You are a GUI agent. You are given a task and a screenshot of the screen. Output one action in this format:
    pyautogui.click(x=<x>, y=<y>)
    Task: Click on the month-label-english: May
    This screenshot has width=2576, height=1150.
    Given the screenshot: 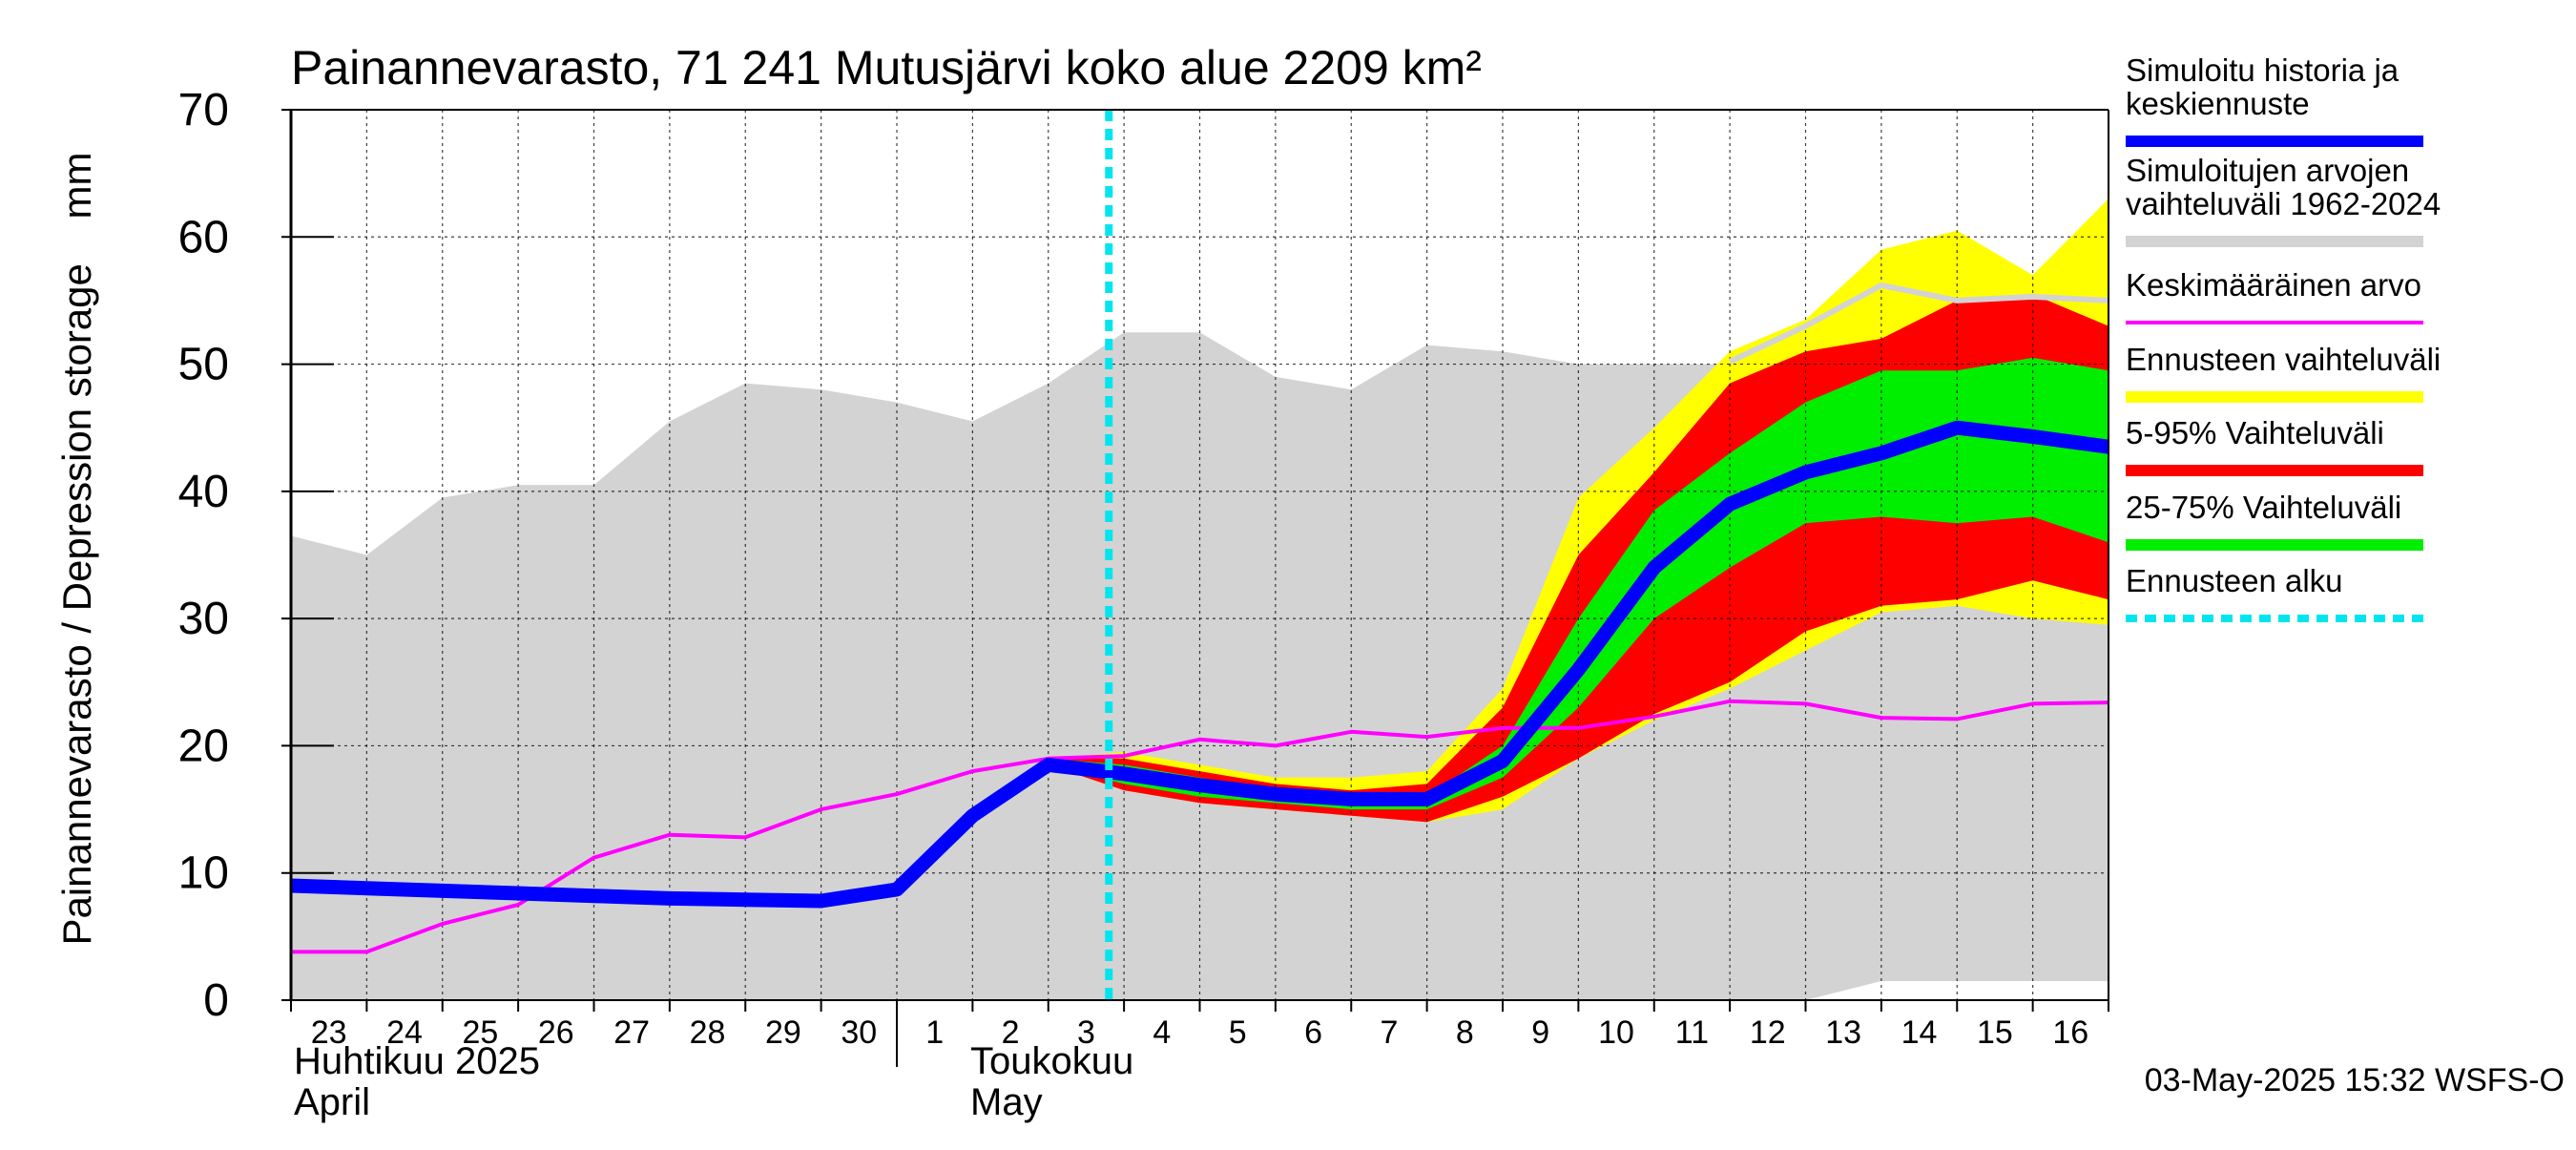 What is the action you would take?
    pyautogui.click(x=1006, y=1102)
    